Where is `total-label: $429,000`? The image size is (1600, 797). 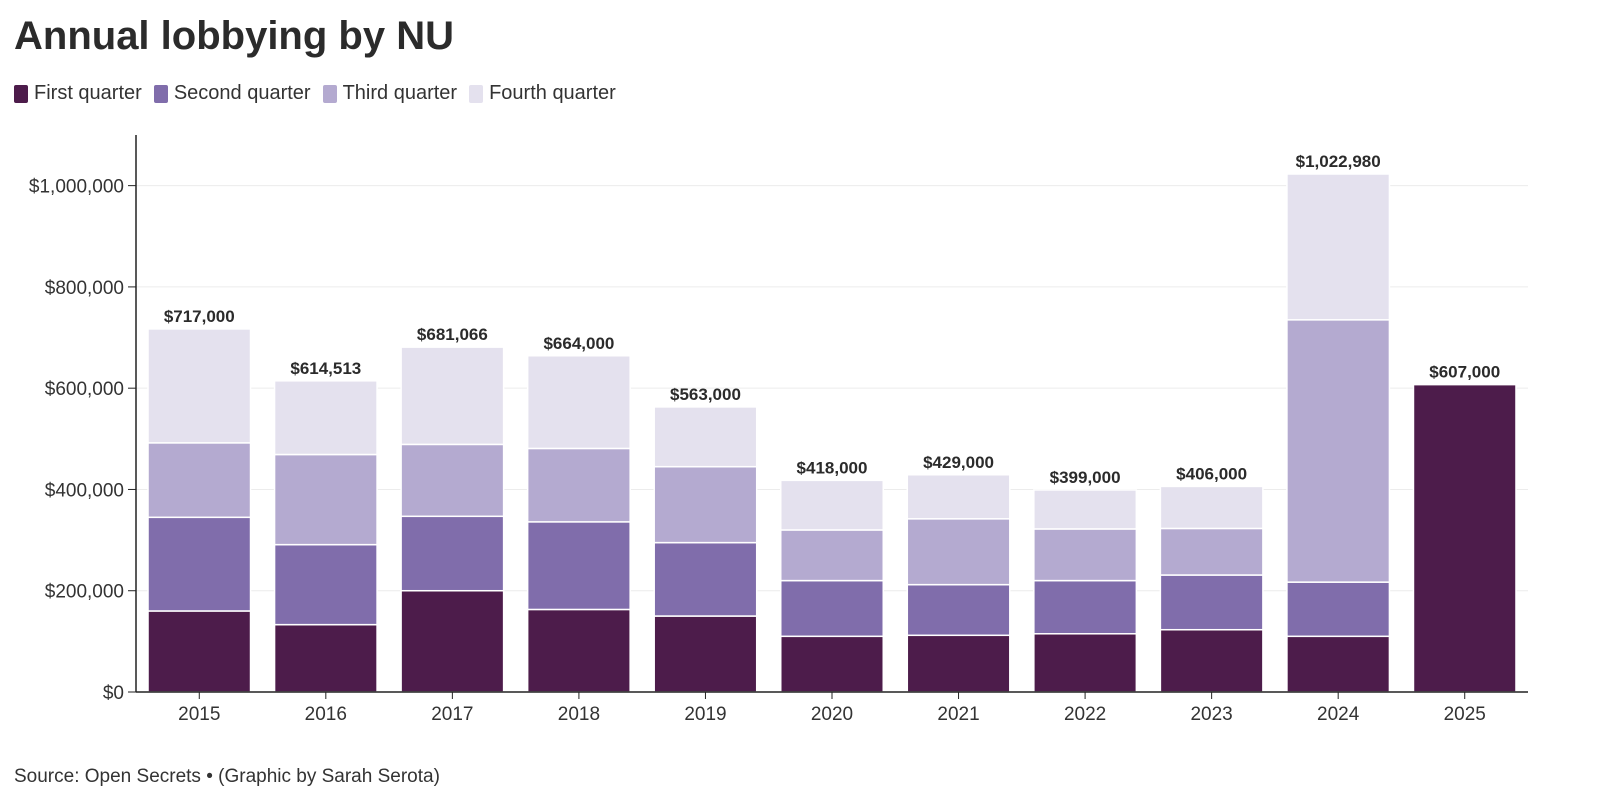
total-label: $429,000 is located at coordinates (958, 462).